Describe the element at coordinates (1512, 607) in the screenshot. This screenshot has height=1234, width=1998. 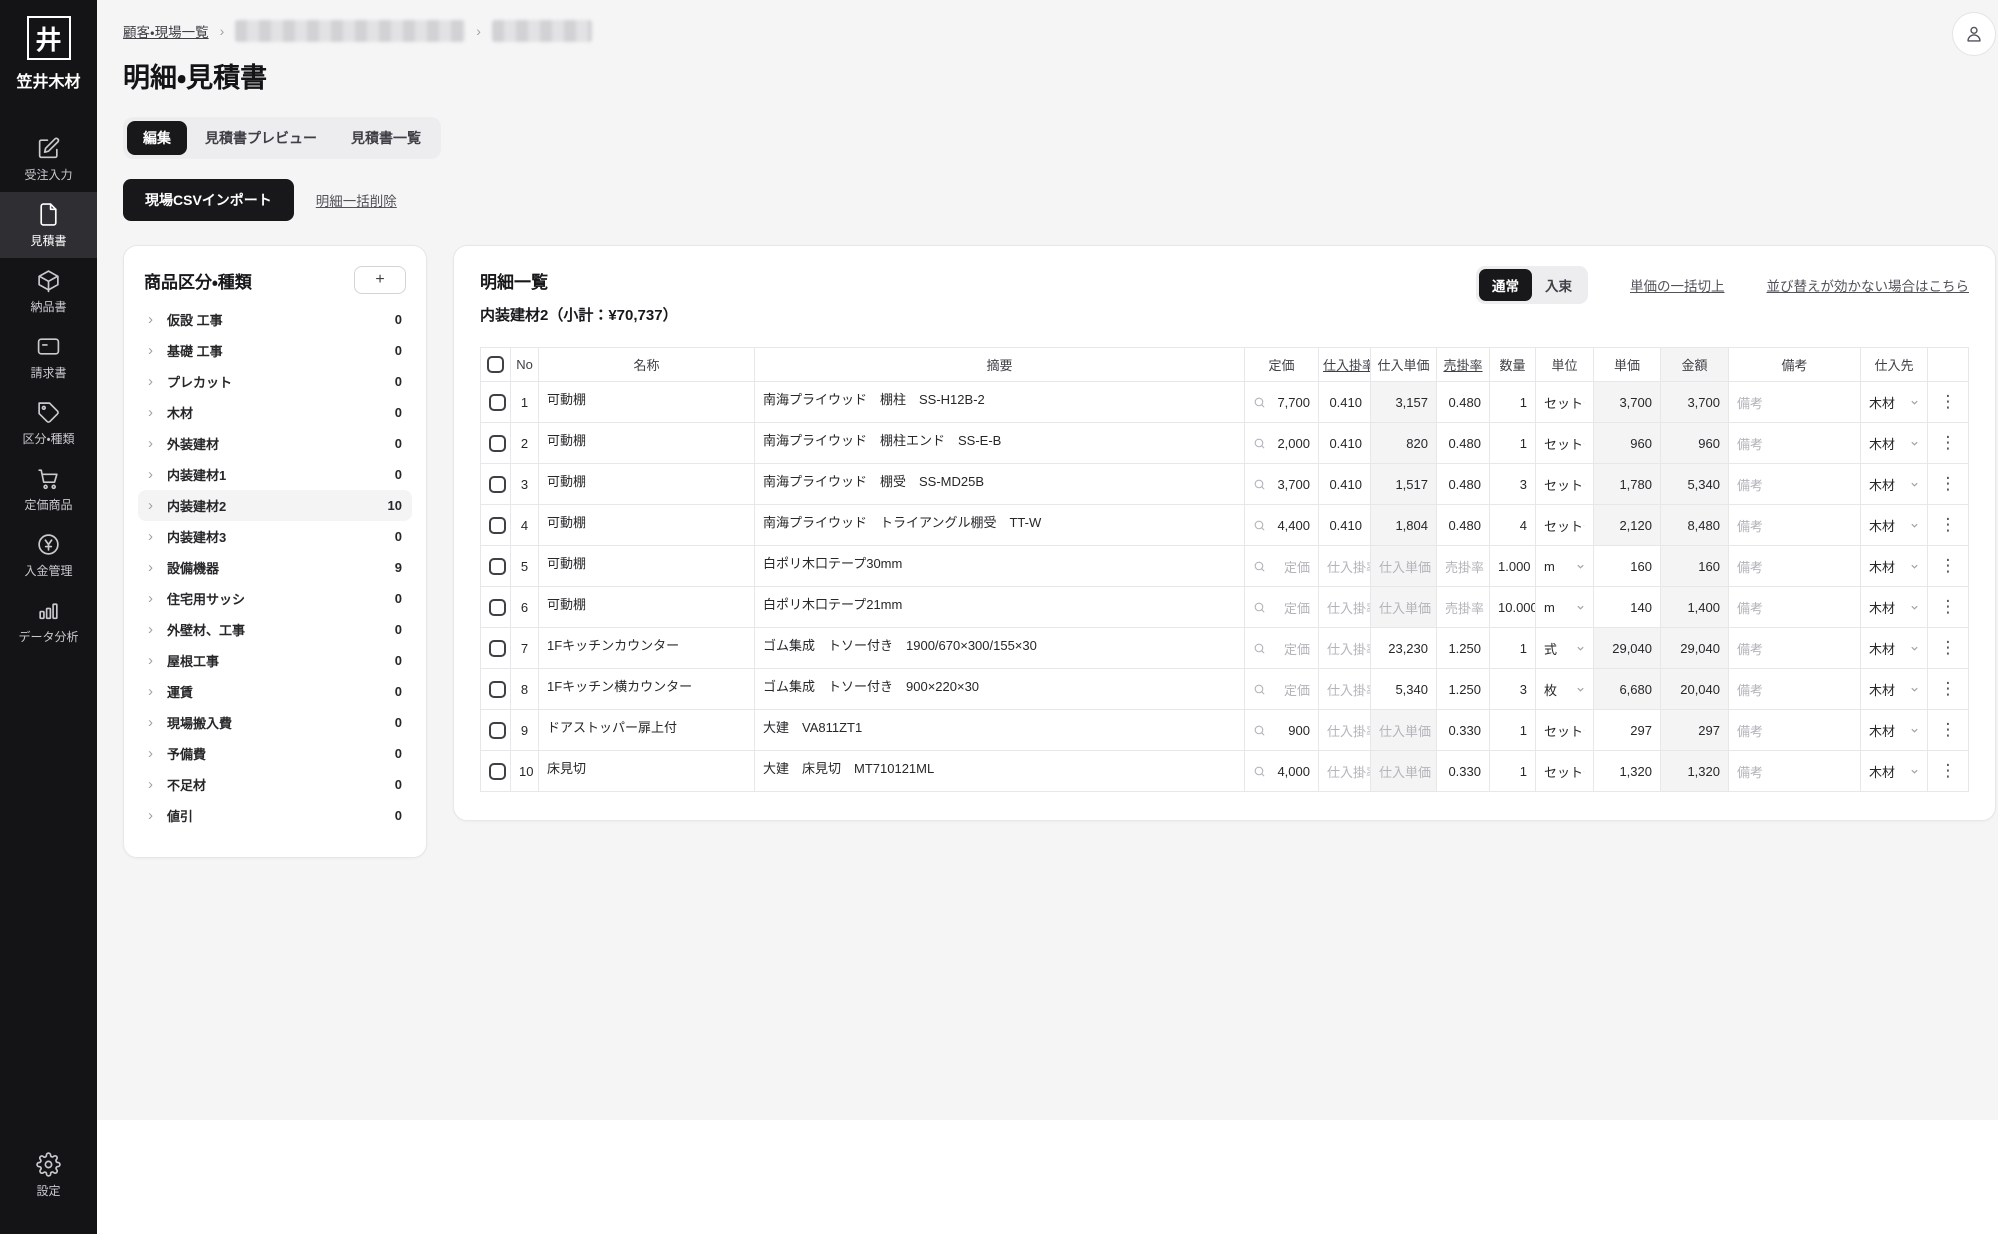
I see `qty-cell: 10.000` at that location.